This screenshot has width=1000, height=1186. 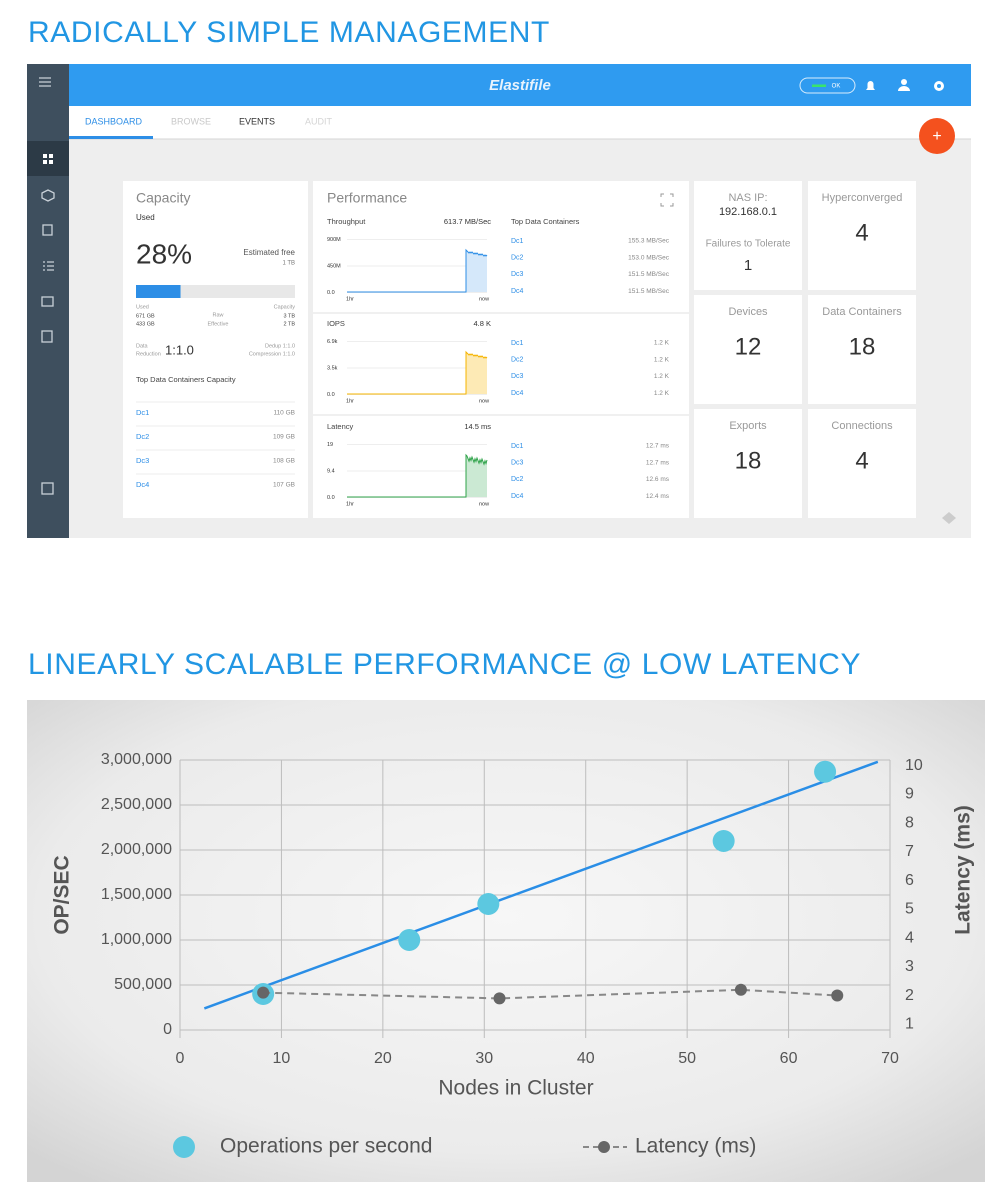 I want to click on breakdown-value: 433 GB, so click(x=145, y=324).